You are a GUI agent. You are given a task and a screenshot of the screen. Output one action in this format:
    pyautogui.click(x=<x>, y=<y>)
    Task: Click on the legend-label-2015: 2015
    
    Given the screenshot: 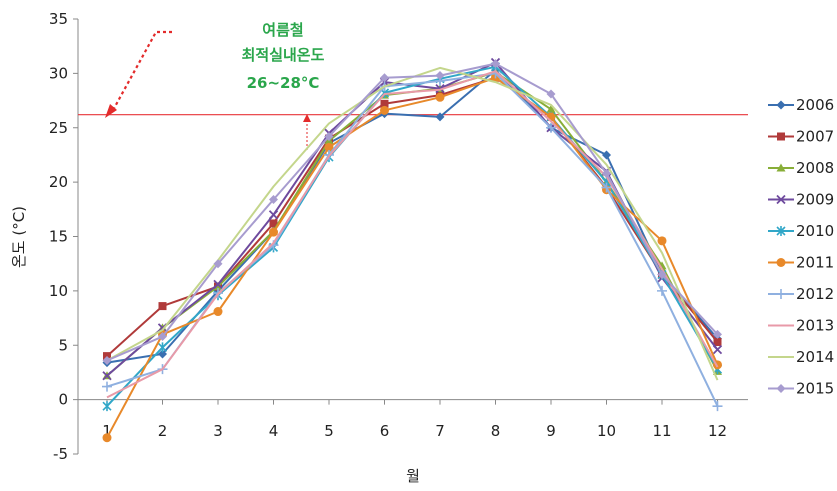 What is the action you would take?
    pyautogui.click(x=815, y=389)
    